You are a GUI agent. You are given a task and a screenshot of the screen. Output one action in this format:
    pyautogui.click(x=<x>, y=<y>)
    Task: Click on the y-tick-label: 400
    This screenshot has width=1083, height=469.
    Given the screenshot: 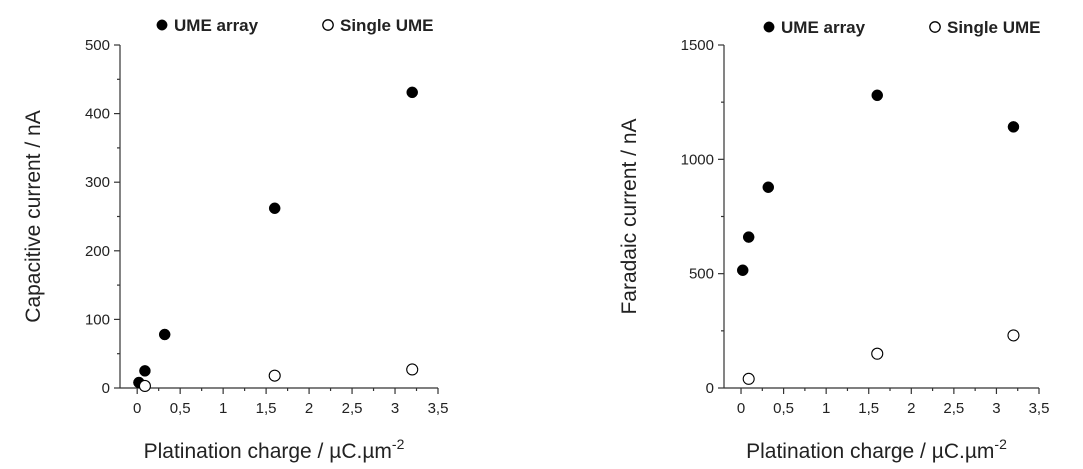 What is the action you would take?
    pyautogui.click(x=97, y=114)
    